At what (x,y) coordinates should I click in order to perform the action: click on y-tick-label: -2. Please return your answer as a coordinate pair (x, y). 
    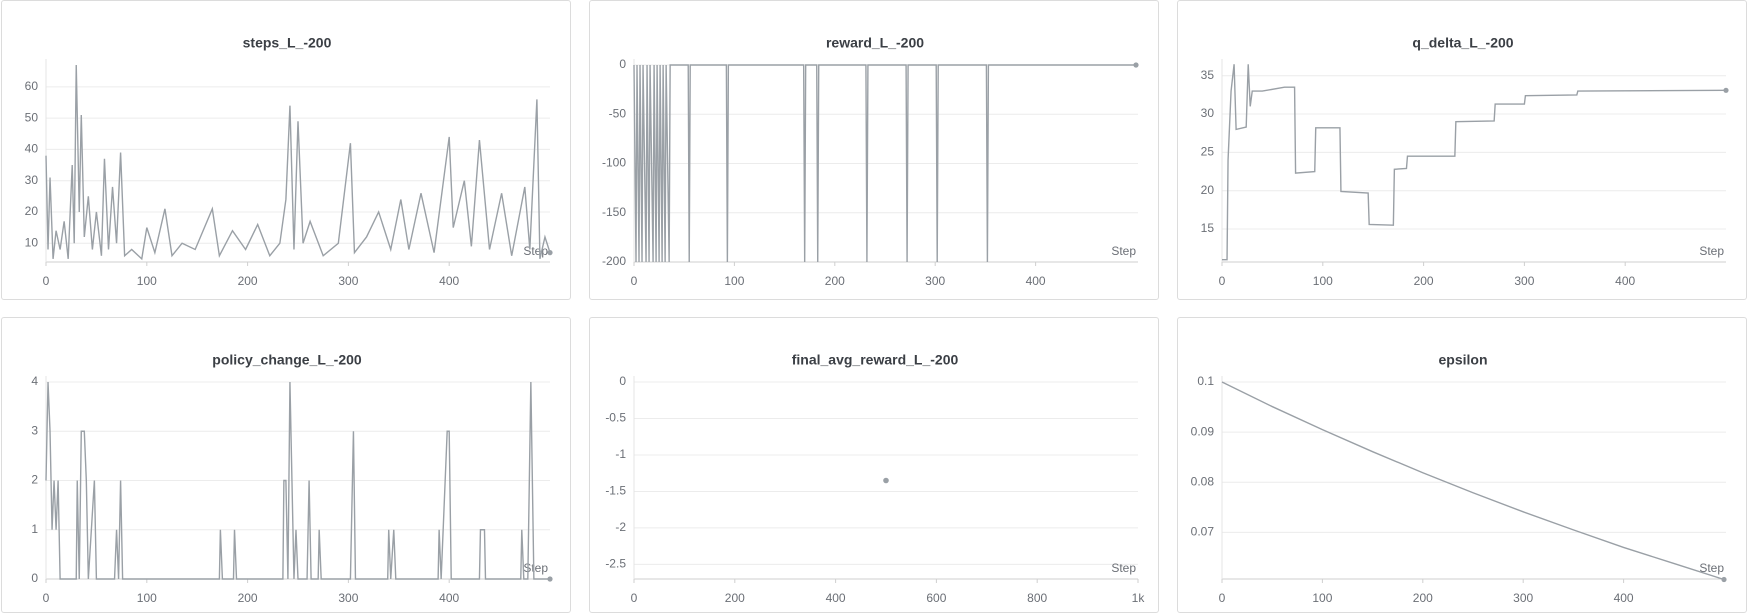
    Looking at the image, I should click on (620, 527).